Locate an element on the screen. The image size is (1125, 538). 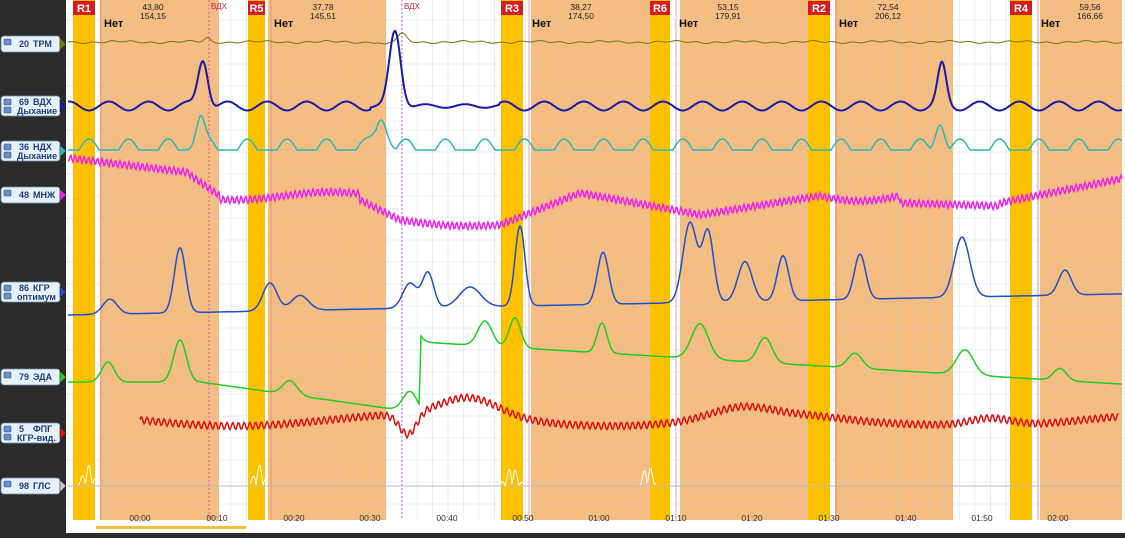
question-label: R6 is located at coordinates (660, 9).